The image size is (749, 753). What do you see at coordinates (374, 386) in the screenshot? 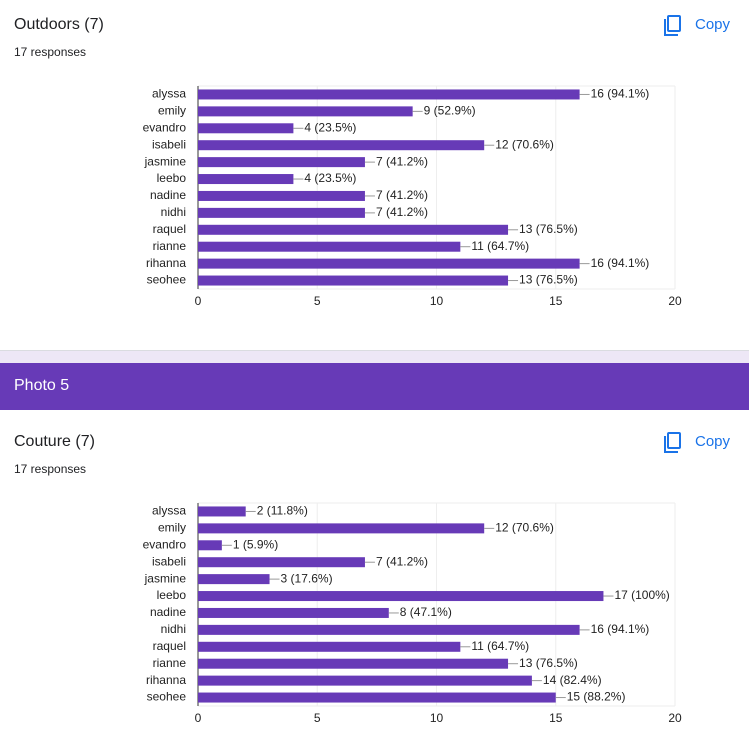
I see `section-header-bar` at bounding box center [374, 386].